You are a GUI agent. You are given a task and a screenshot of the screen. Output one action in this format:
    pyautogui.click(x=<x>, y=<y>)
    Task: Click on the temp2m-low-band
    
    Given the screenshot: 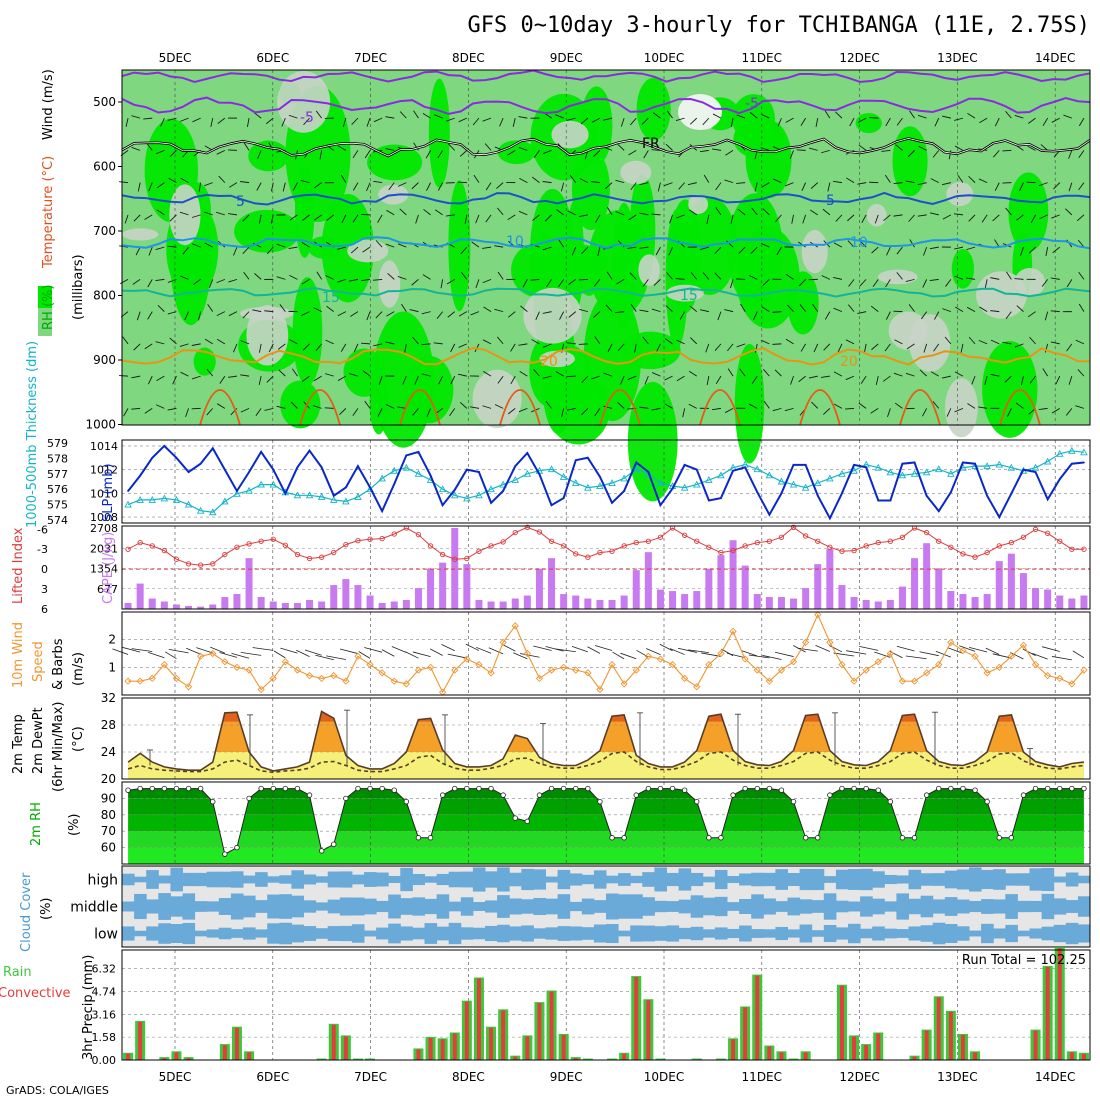 What is the action you would take?
    pyautogui.click(x=606, y=765)
    